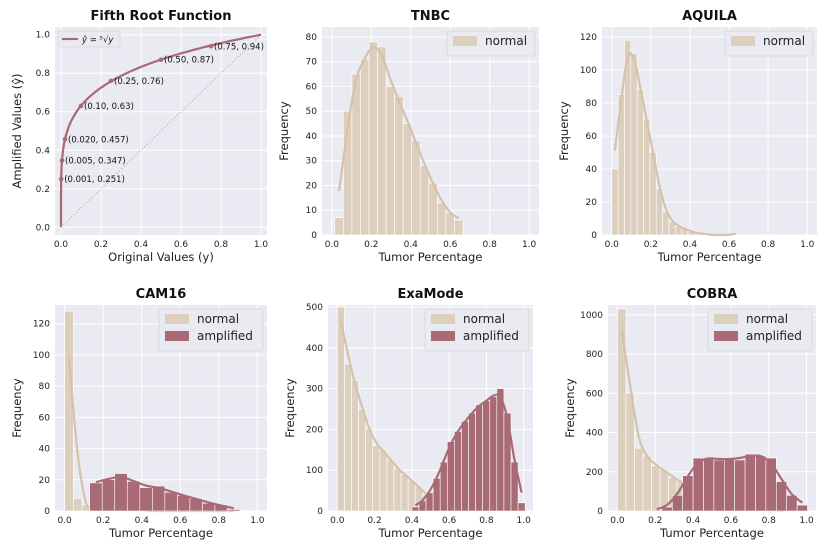  I want to click on y-tick-label: 10, so click(312, 211).